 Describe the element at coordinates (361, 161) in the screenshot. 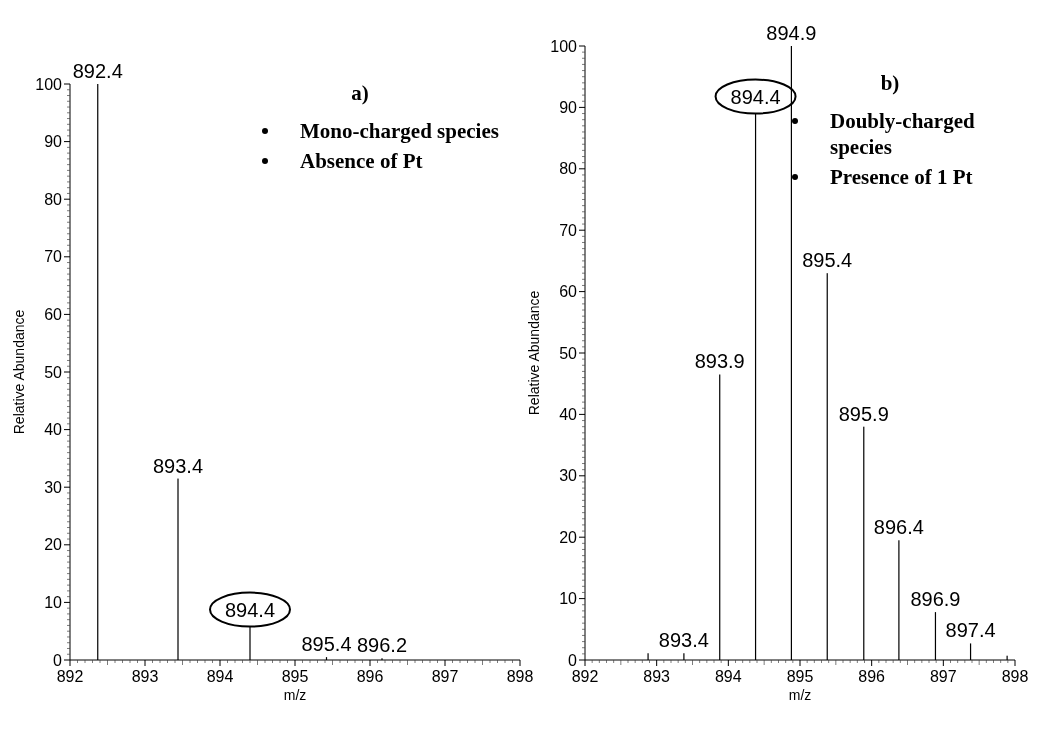

I see `annotation: Absence of Pt` at that location.